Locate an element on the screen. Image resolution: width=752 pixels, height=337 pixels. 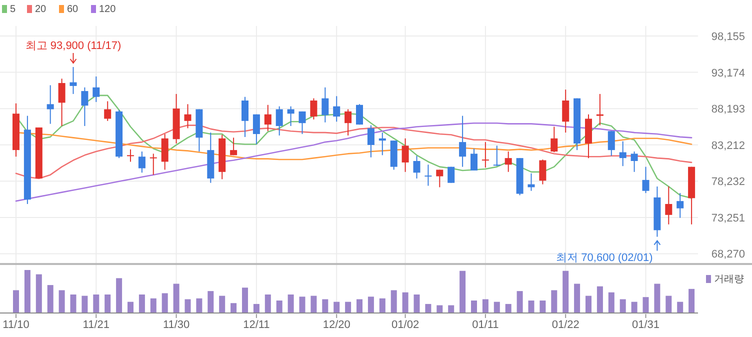
legend-label: 20 is located at coordinates (41, 9).